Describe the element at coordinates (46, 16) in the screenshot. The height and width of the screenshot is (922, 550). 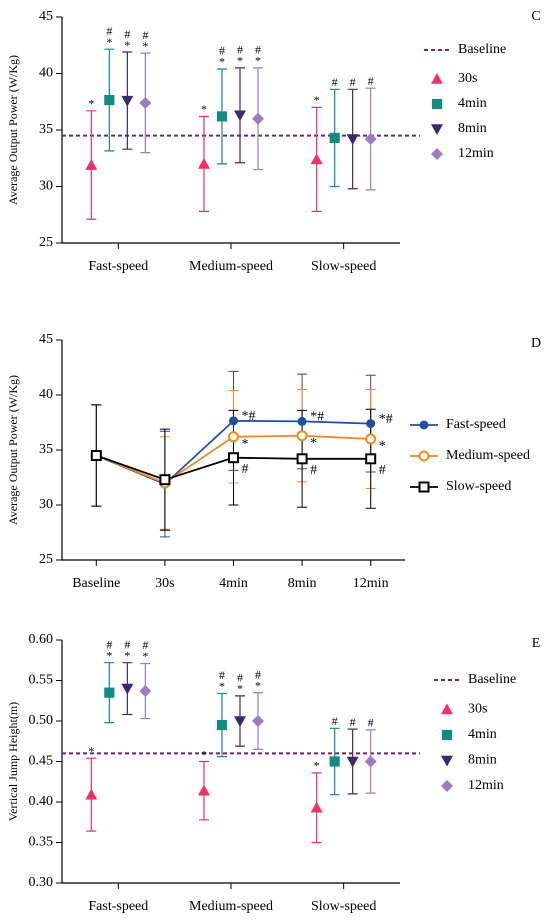
I see `y-tick-label: 45` at that location.